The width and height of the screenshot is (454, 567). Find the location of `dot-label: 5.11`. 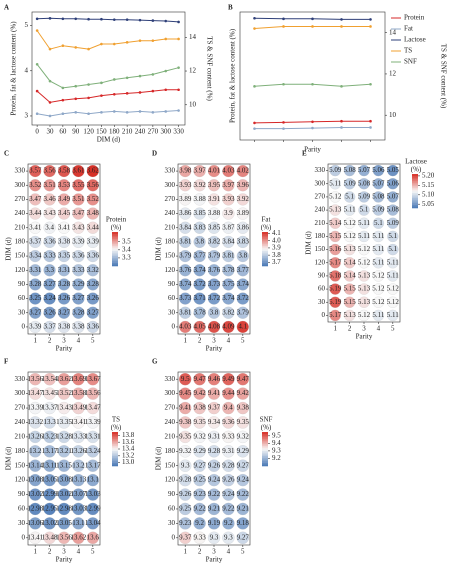

dot-label: 5.11 is located at coordinates (393, 315).